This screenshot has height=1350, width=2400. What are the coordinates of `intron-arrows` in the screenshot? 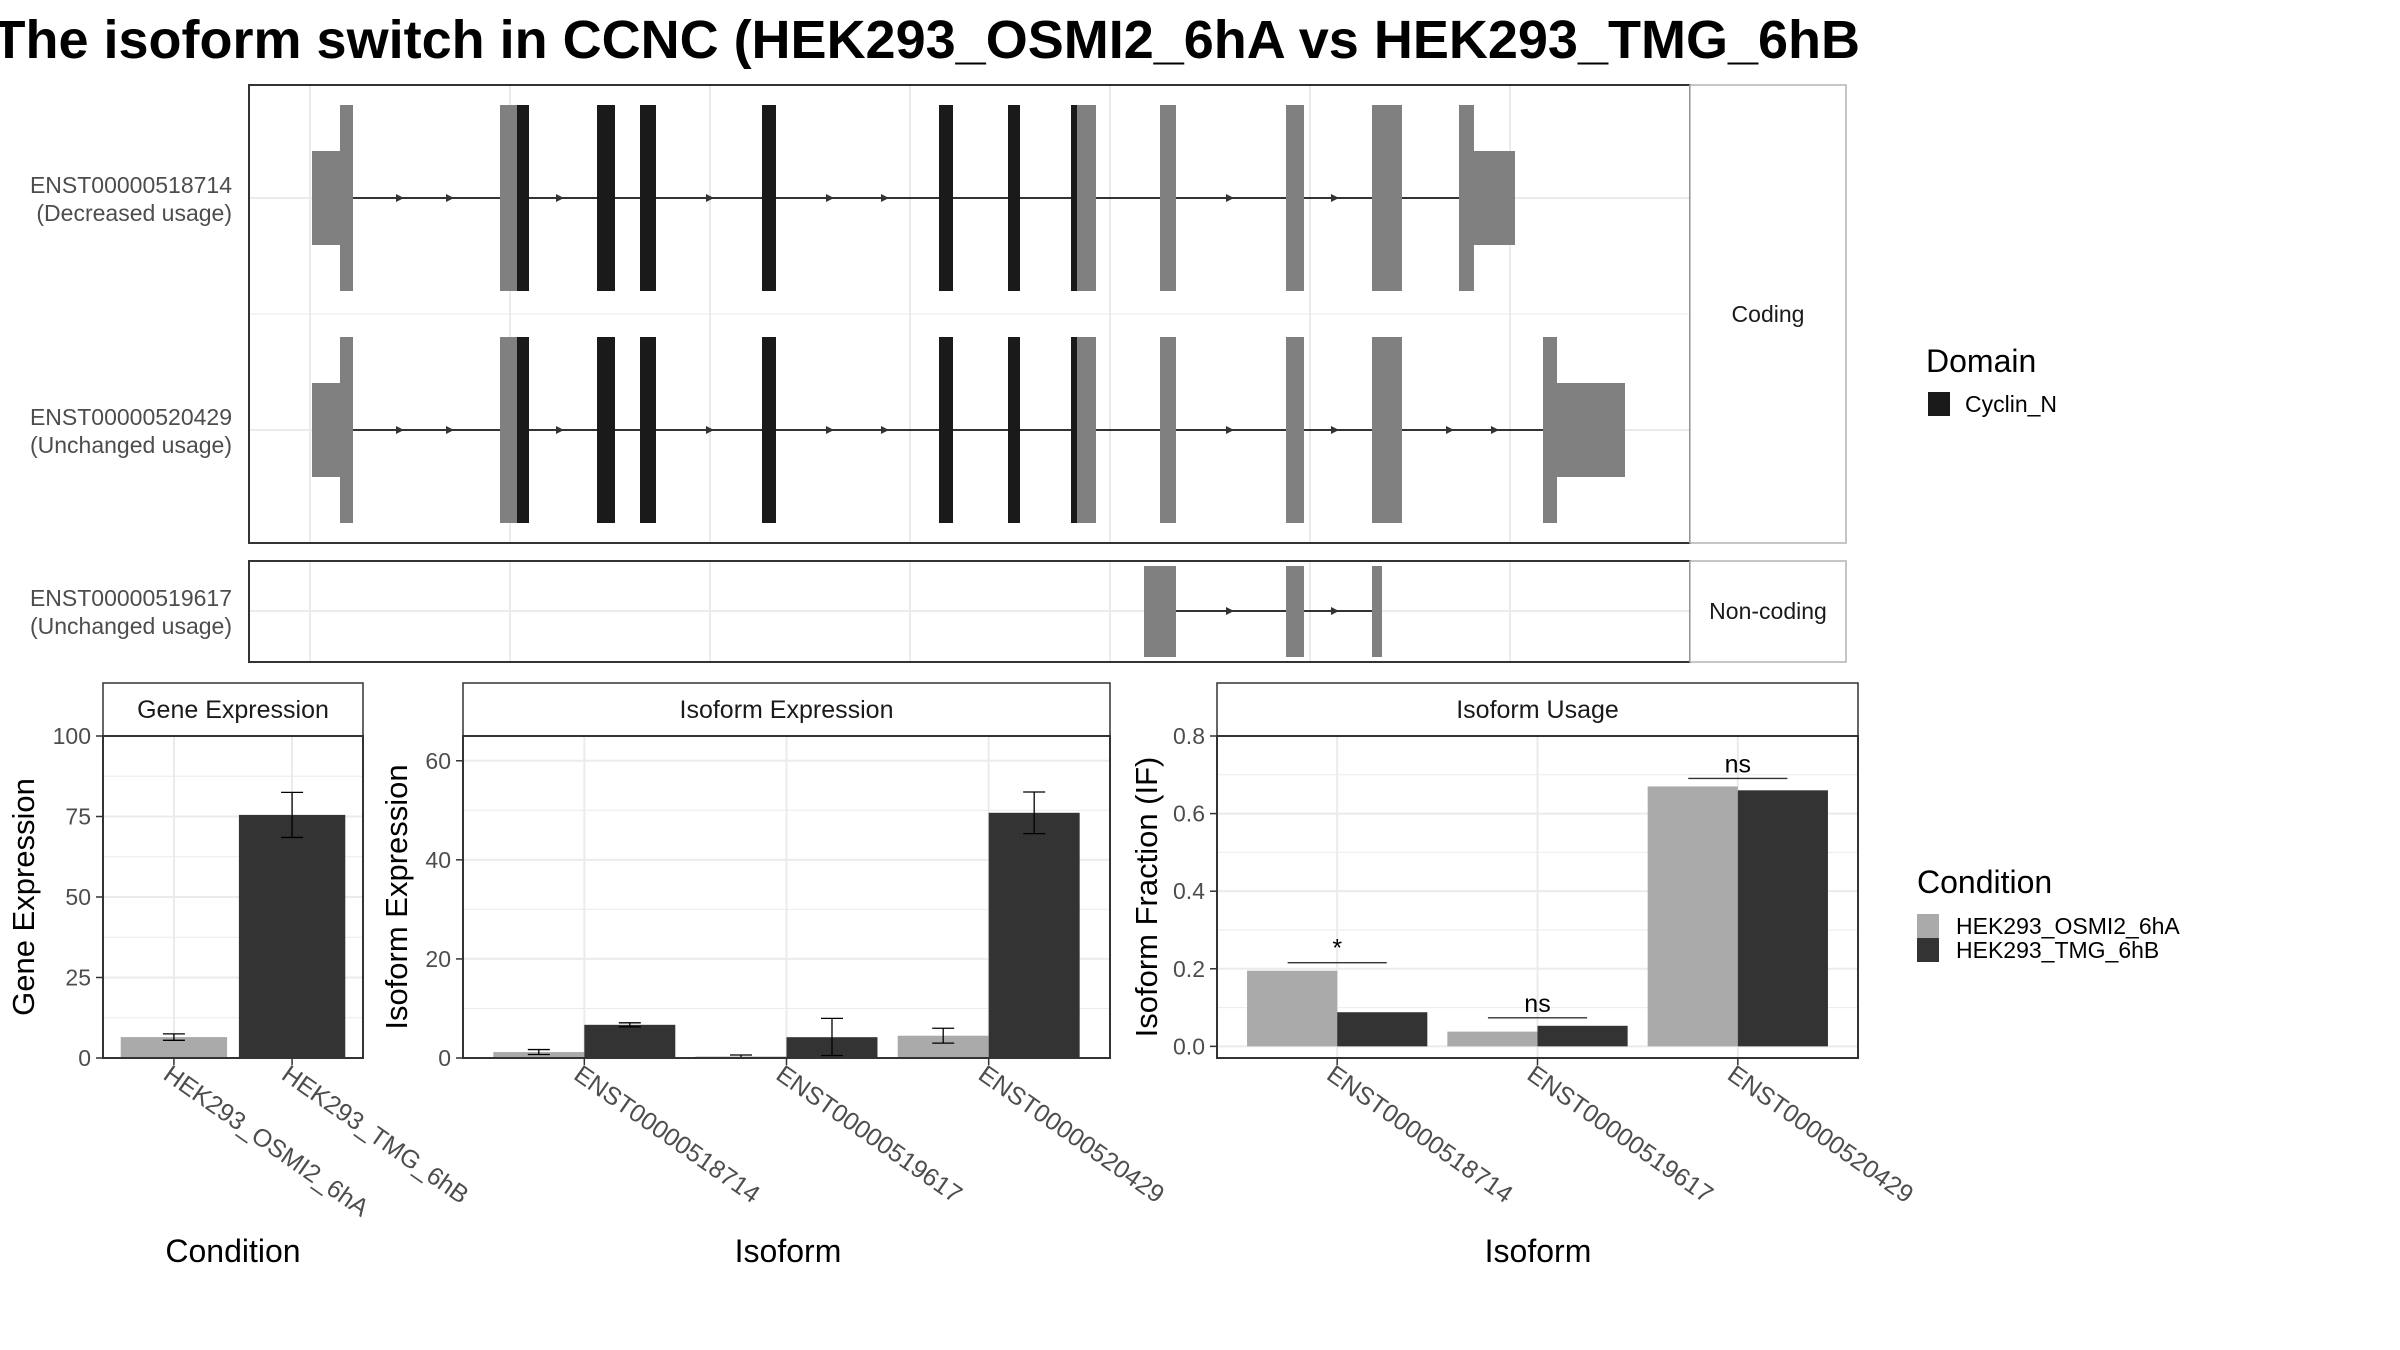 It's located at (947, 430).